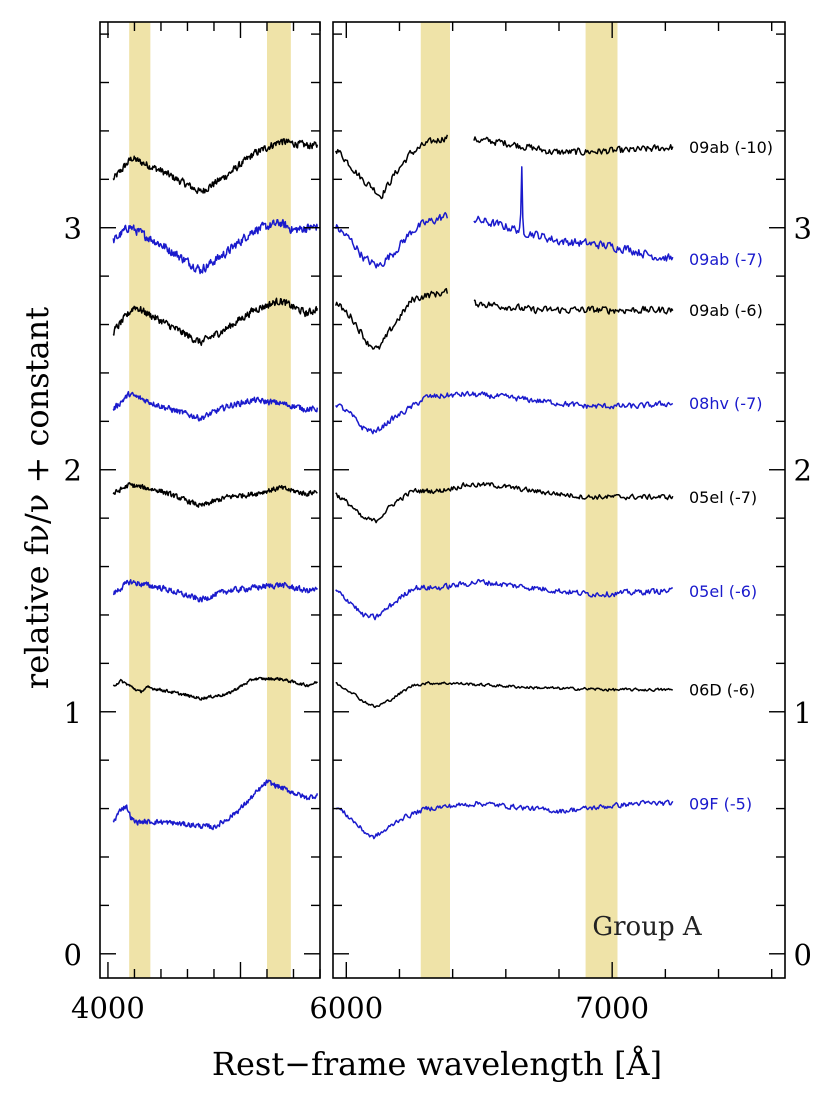  I want to click on x-tick-label: 7000, so click(612, 1008).